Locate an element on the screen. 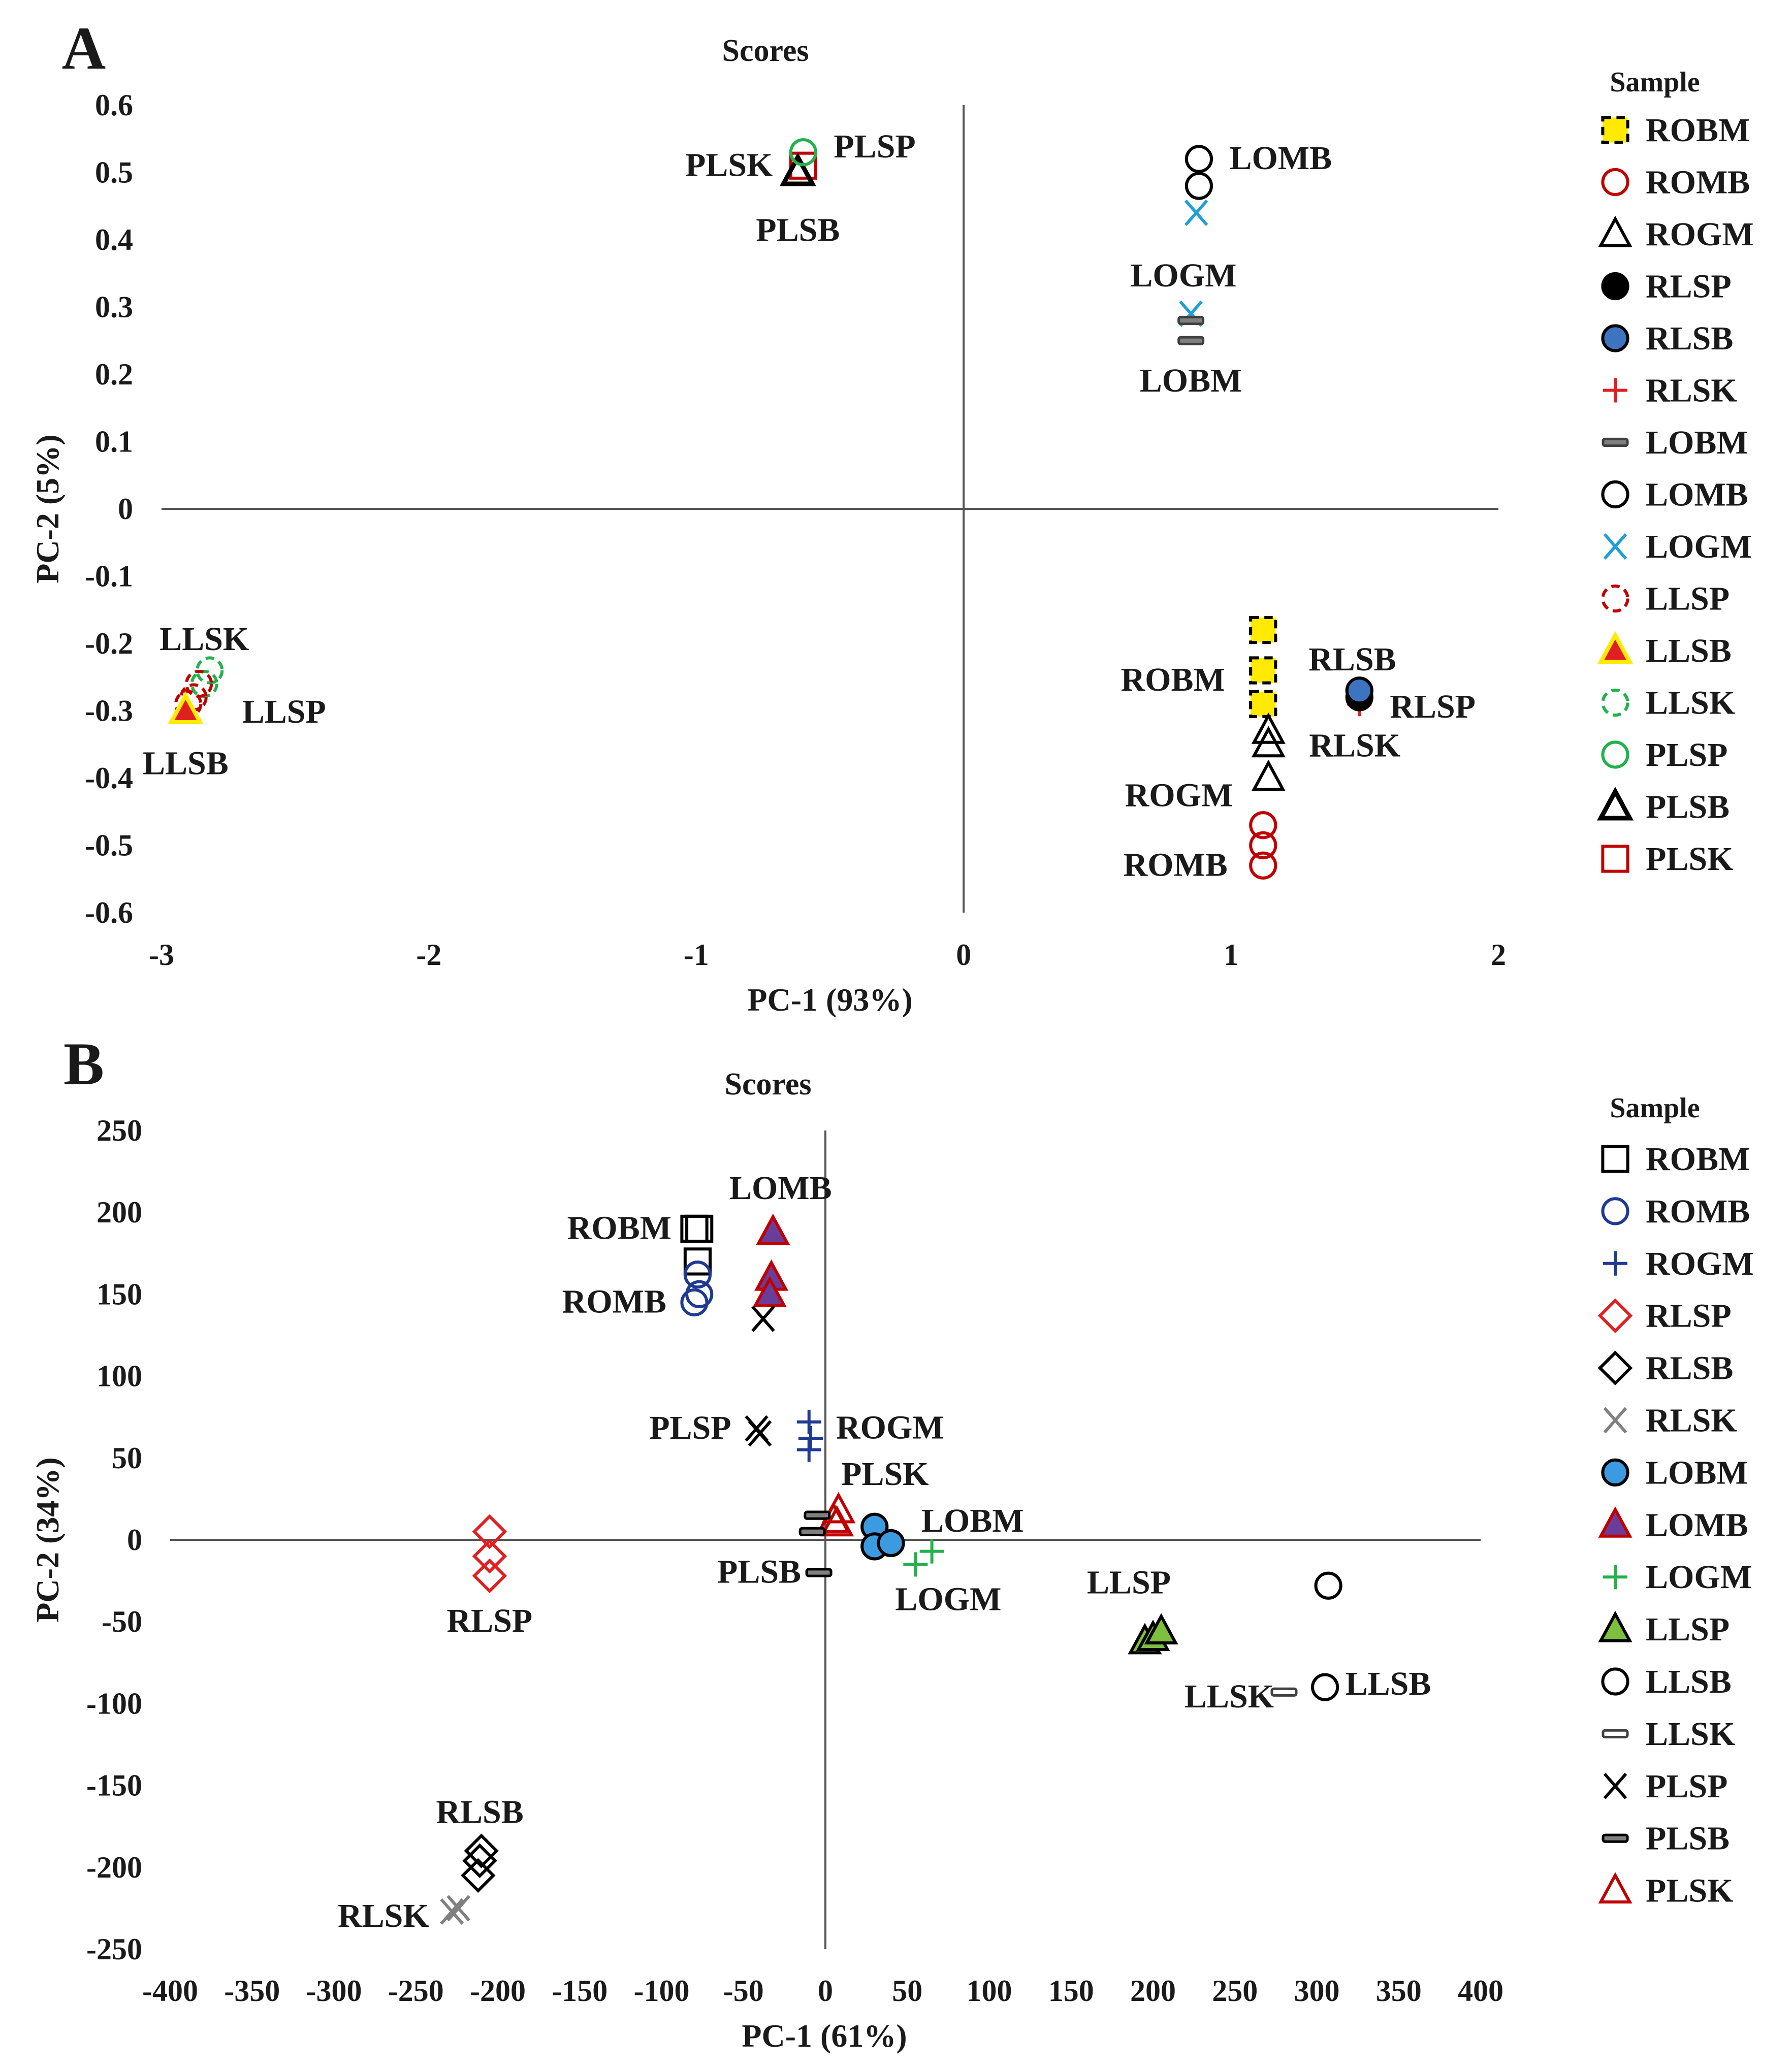  x-tick-label: 350 is located at coordinates (1399, 1991).